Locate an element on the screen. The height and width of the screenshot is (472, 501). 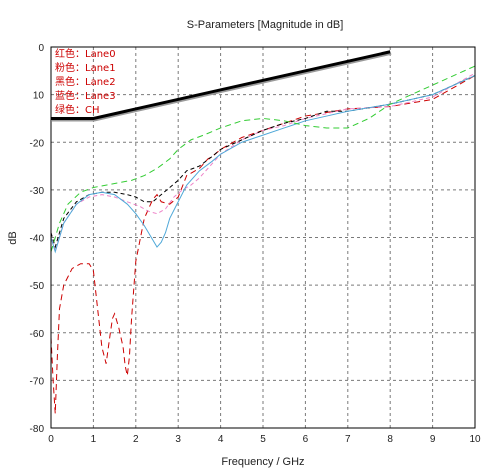
x-tick-label: 5 is located at coordinates (263, 439).